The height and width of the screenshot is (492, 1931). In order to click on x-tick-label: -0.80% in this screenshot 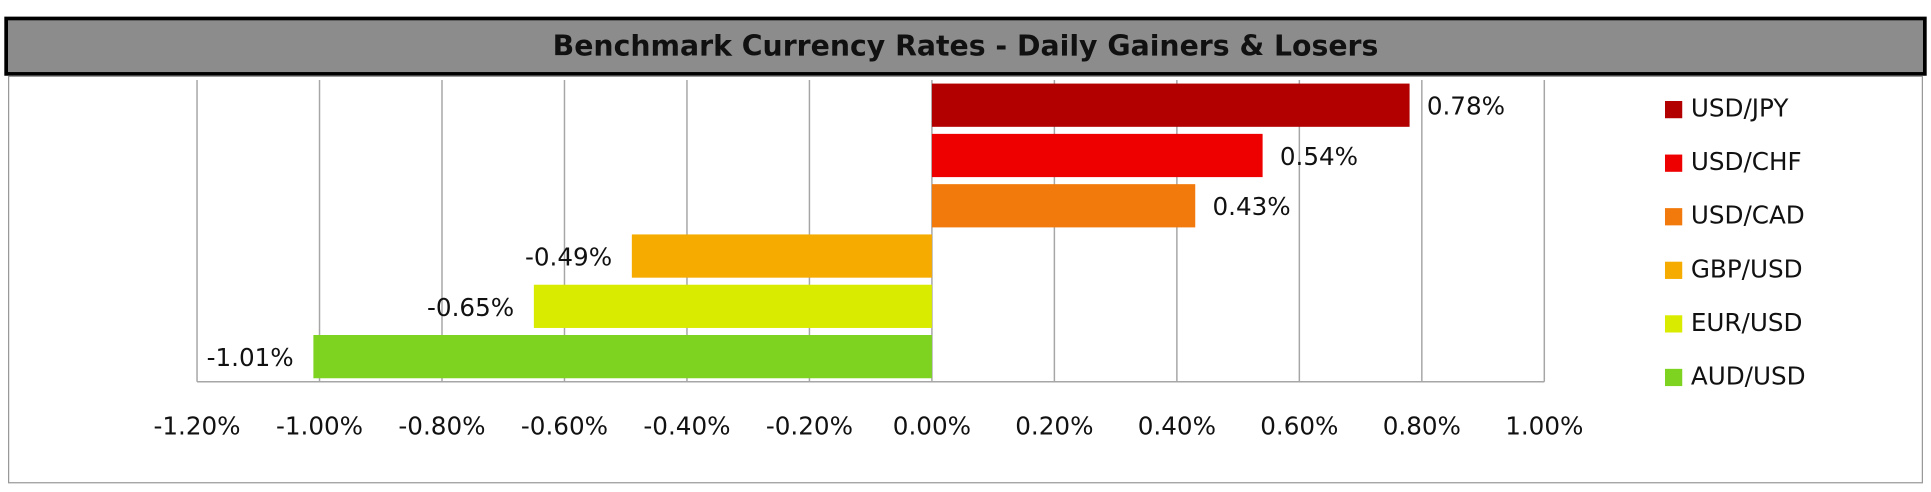, I will do `click(441, 425)`.